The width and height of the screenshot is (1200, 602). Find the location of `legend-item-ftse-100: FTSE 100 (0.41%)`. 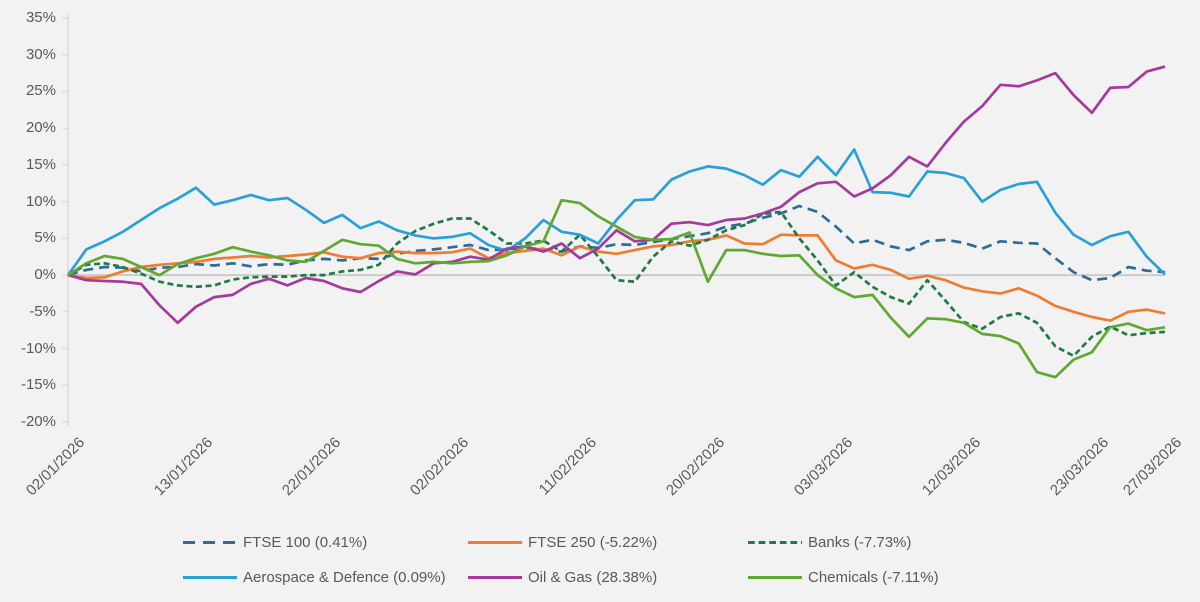

legend-item-ftse-100: FTSE 100 (0.41%) is located at coordinates (325, 542).